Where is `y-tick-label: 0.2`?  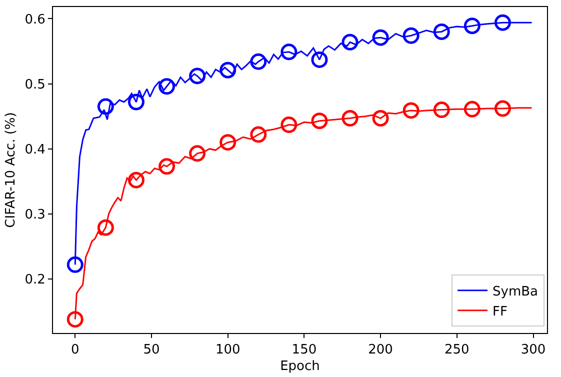 y-tick-label: 0.2 is located at coordinates (35, 280).